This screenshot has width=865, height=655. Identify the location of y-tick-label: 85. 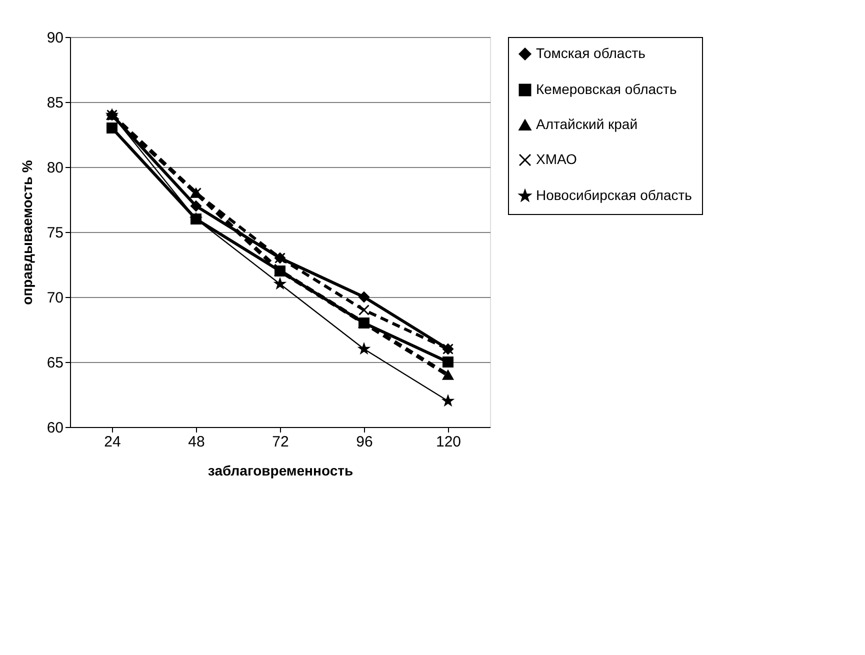
(55, 103).